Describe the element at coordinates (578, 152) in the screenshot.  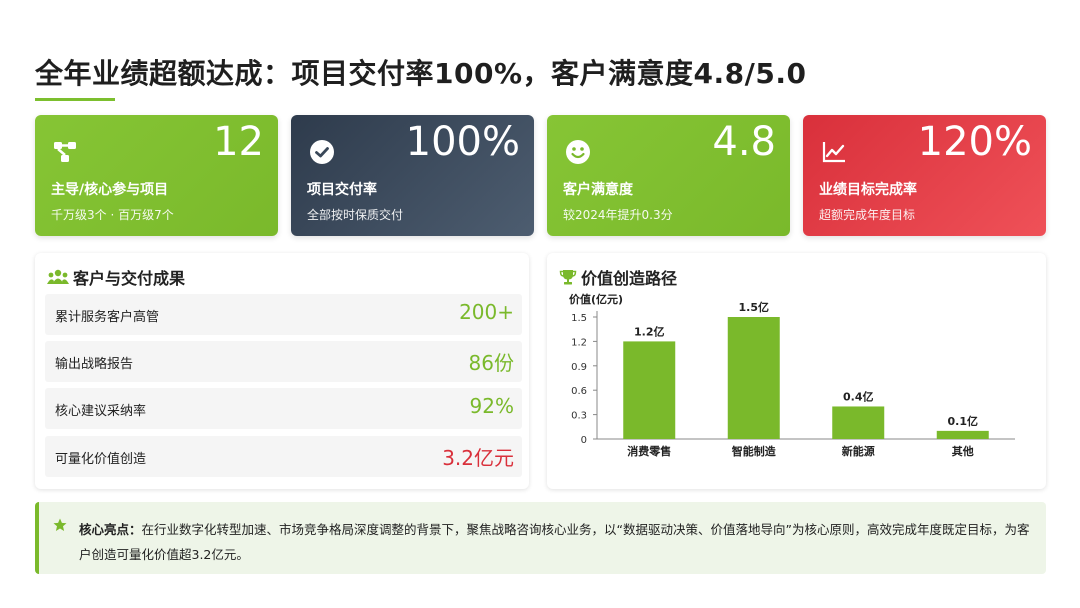
I see `smile-icon` at that location.